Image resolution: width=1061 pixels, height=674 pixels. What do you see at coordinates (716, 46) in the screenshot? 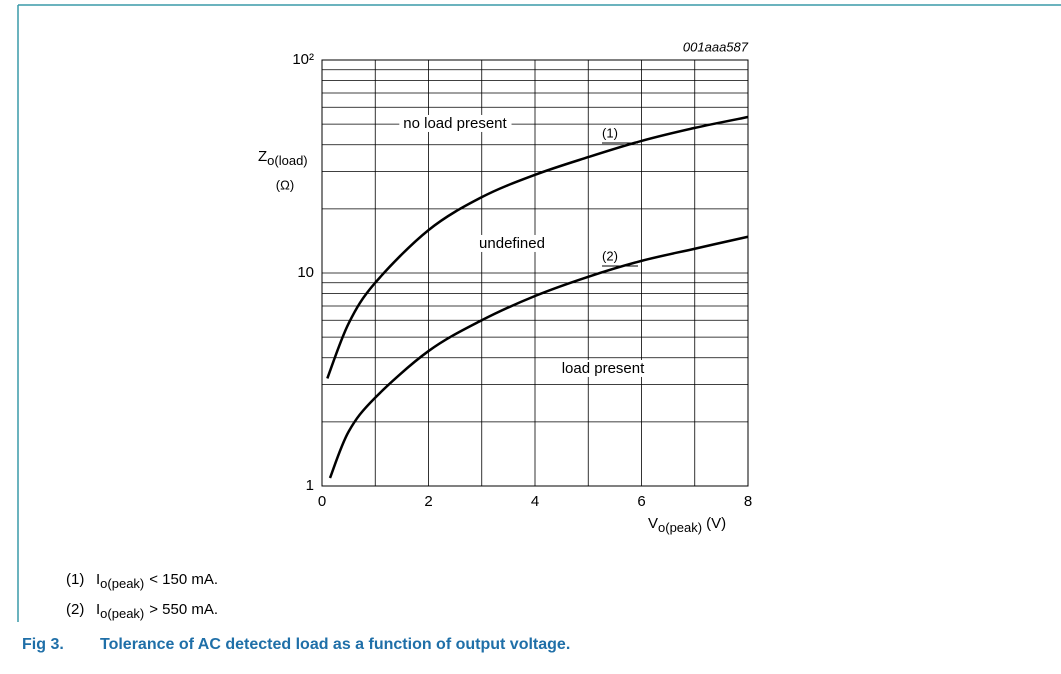
I see `id-code: 001aaa587` at bounding box center [716, 46].